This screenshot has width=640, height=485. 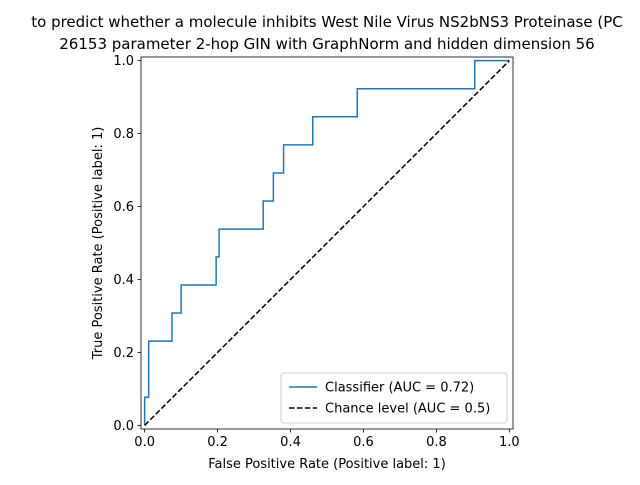 What do you see at coordinates (509, 442) in the screenshot?
I see `x-tick-label: 1.0` at bounding box center [509, 442].